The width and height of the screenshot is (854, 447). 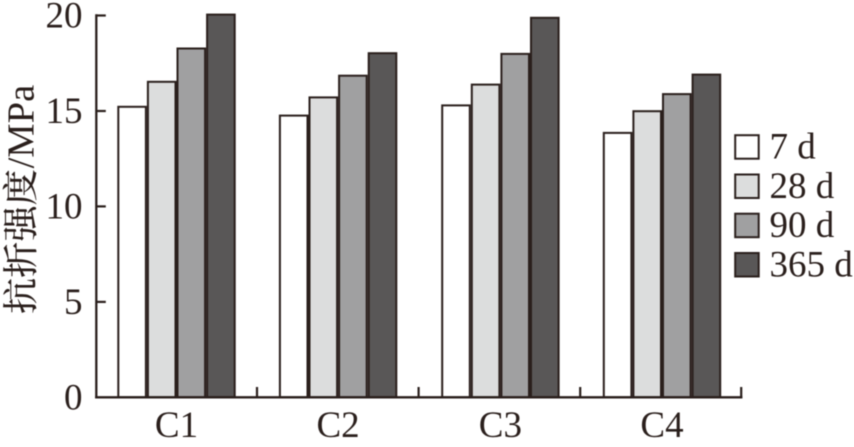 What do you see at coordinates (64, 207) in the screenshot?
I see `svg-text: 10` at bounding box center [64, 207].